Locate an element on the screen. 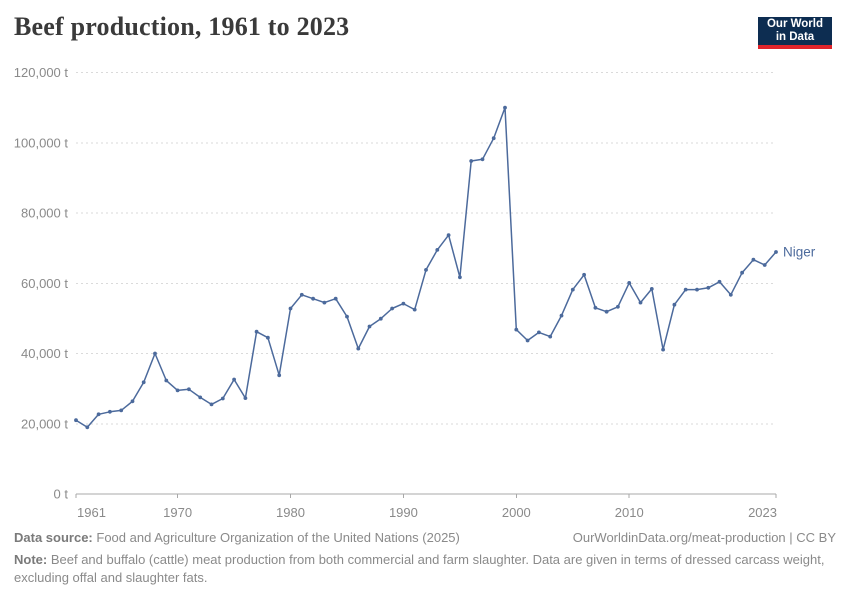 This screenshot has height=600, width=850. y-tick-label: 40,000 t is located at coordinates (44, 353).